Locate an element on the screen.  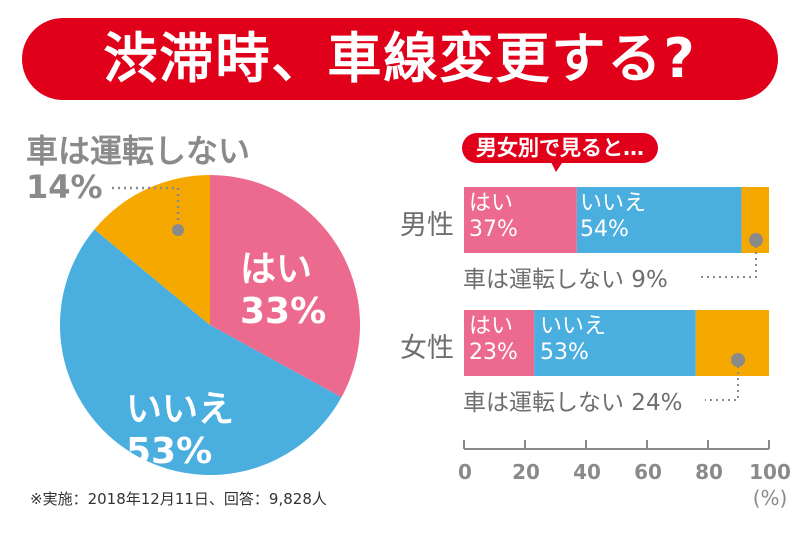
bar-female-no is located at coordinates (615, 343).